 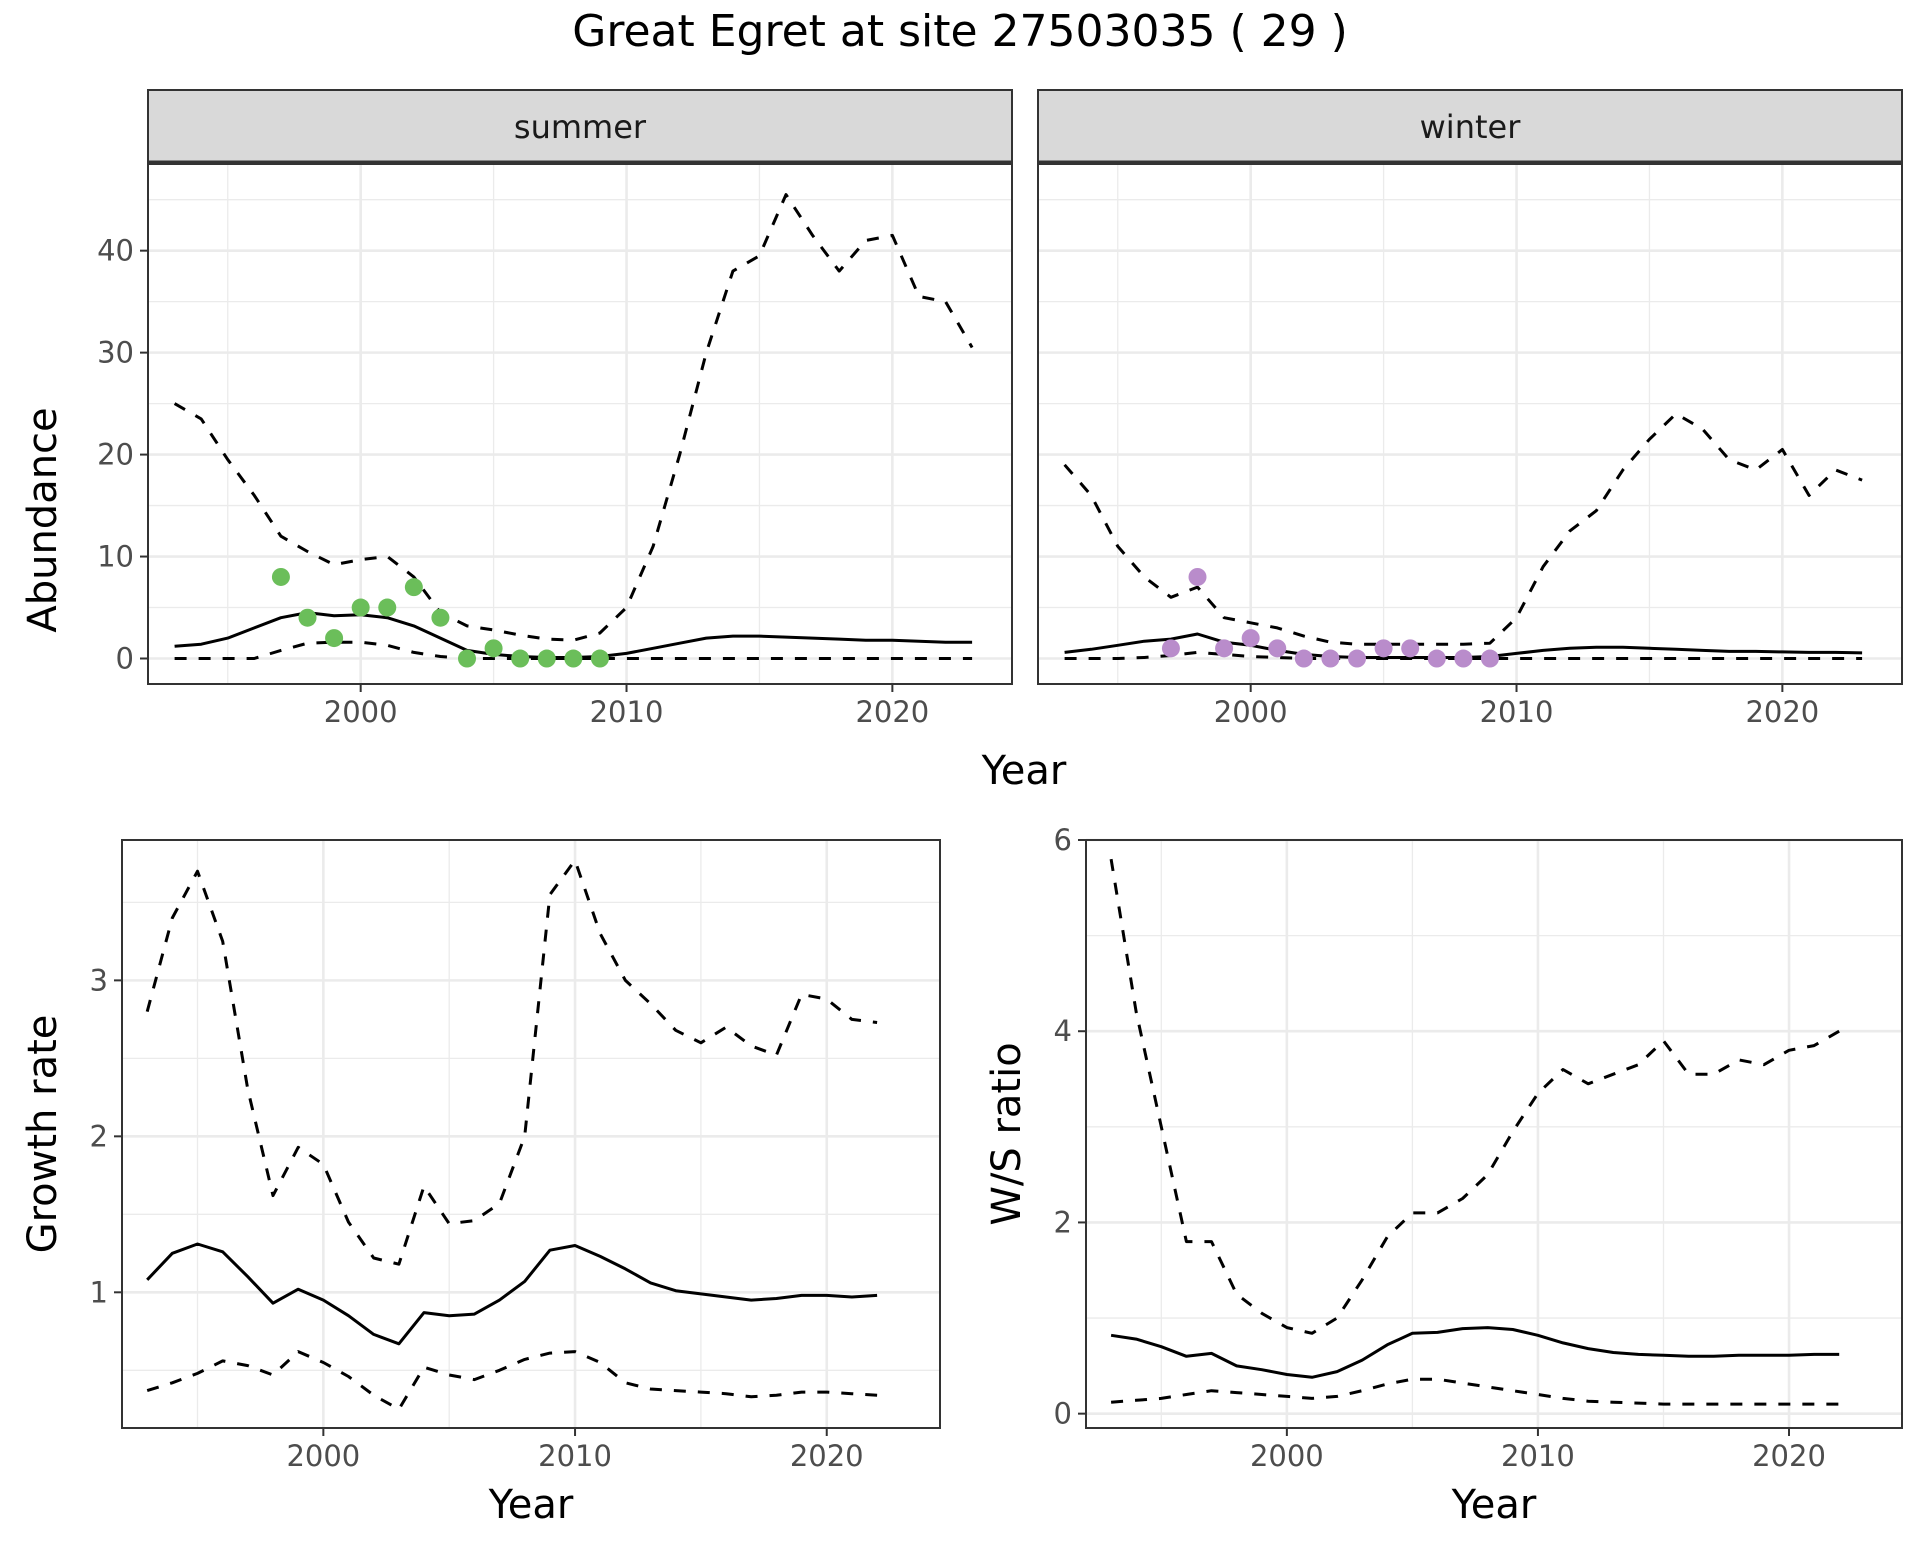 I want to click on y-tick-label: 3, so click(x=99, y=980).